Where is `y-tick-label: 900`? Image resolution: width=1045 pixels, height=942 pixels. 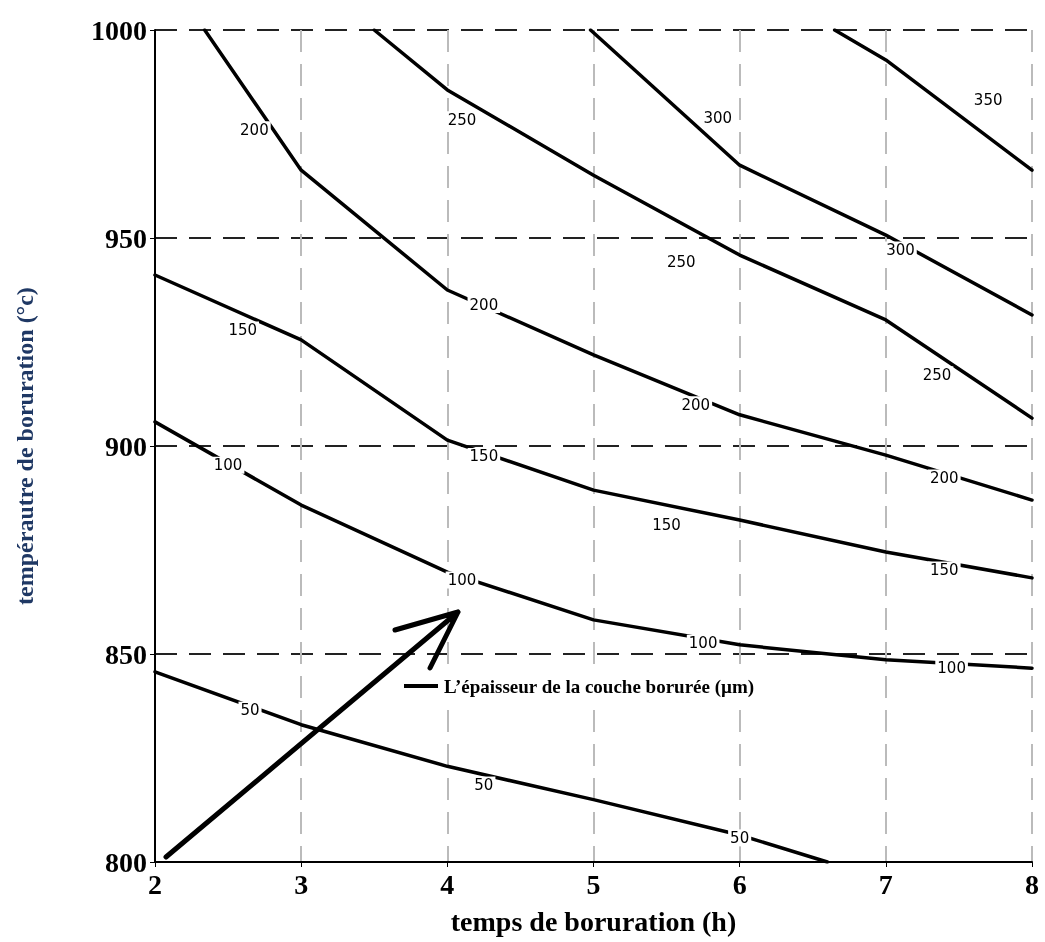
y-tick-label: 900 is located at coordinates (126, 446).